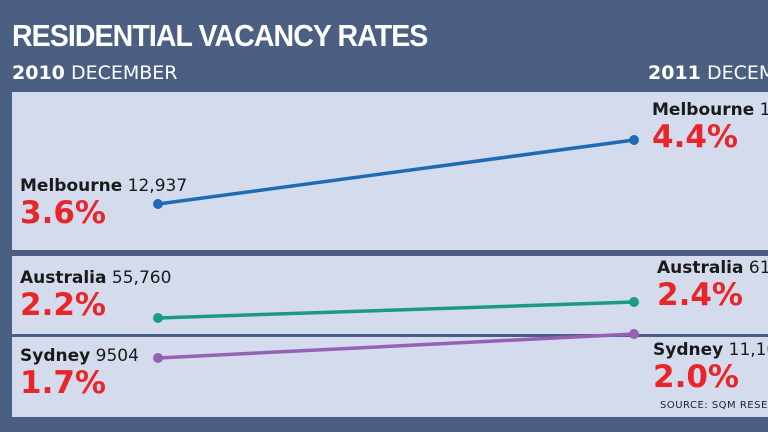 The width and height of the screenshot is (768, 432). Describe the element at coordinates (158, 358) in the screenshot. I see `sydney-point-2010` at that location.